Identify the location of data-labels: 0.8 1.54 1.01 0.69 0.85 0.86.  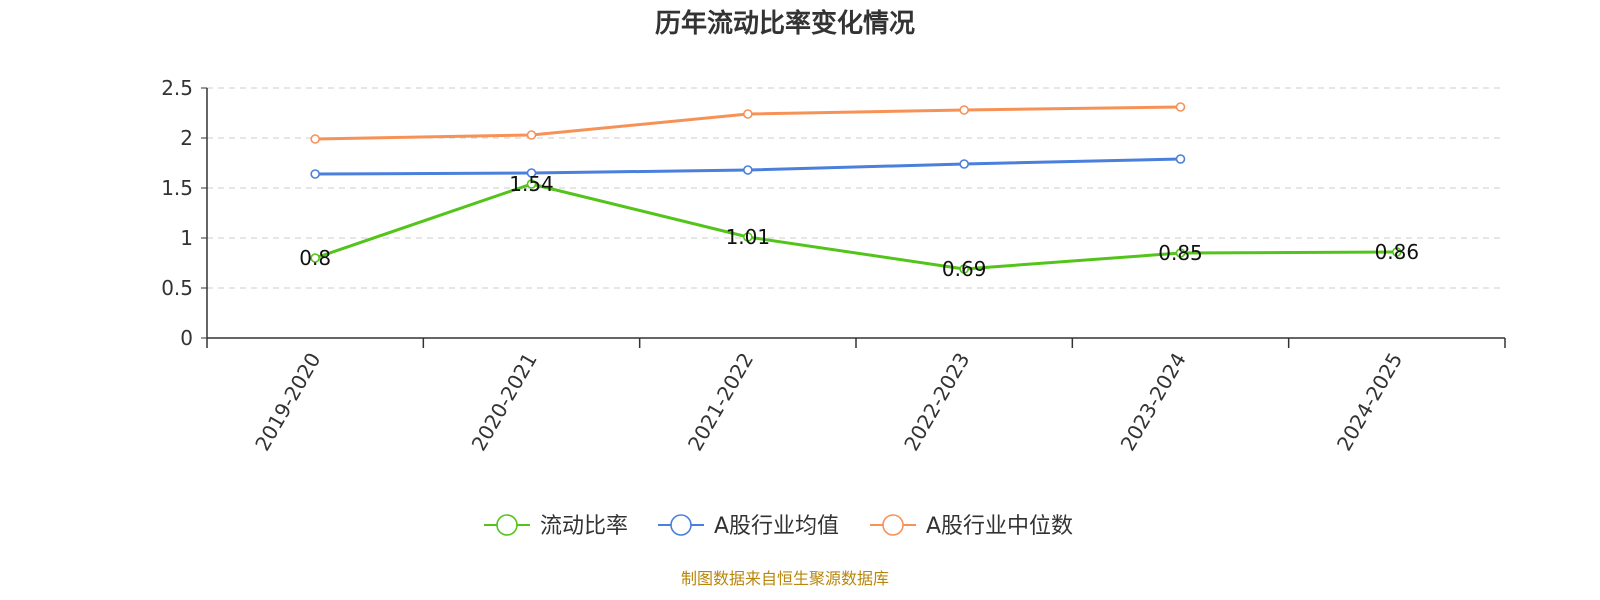
(859, 226).